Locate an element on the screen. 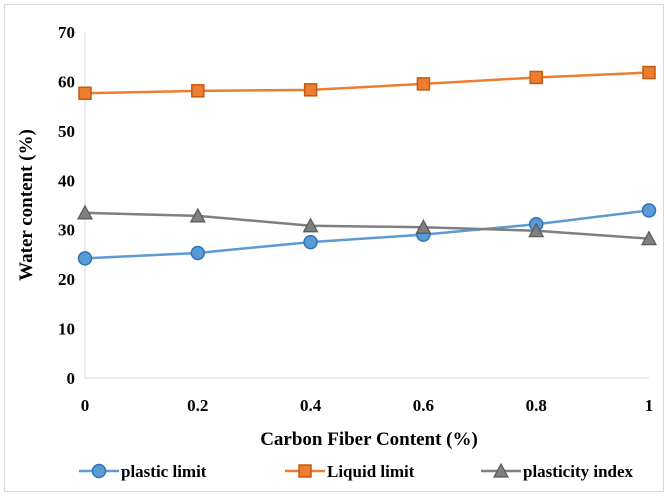 The image size is (670, 498). legend-item: plastic limit is located at coordinates (143, 471).